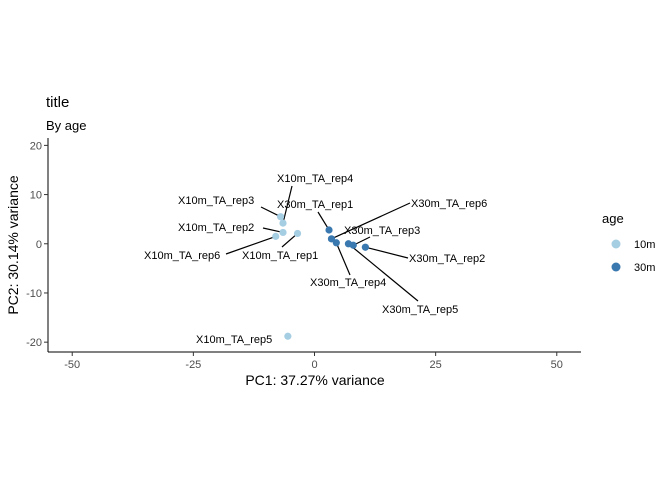 This screenshot has height=480, width=672. I want to click on point-label: X30m_TA_rep5, so click(420, 310).